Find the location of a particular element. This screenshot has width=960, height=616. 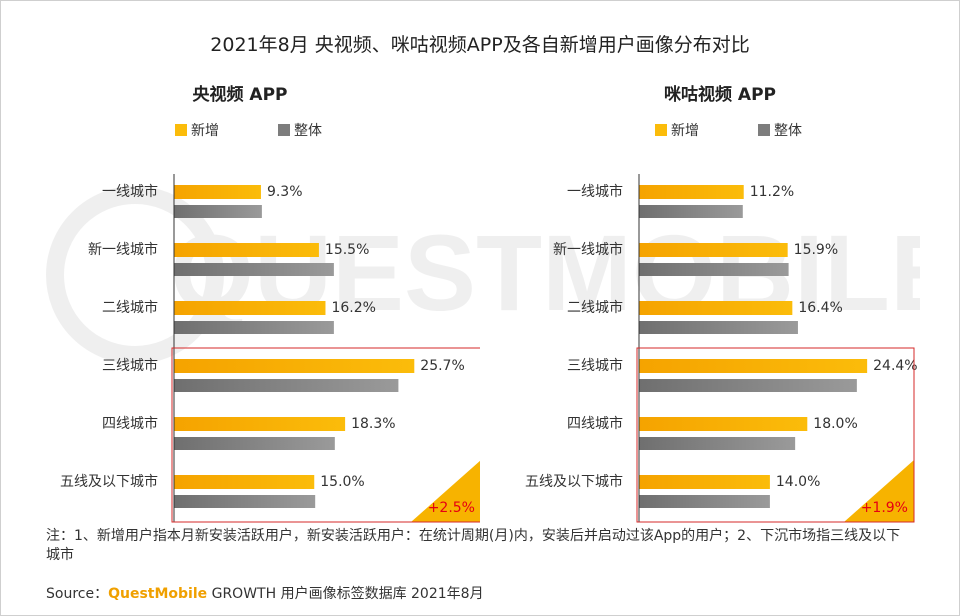

data-label-new: 15.0% is located at coordinates (342, 482).